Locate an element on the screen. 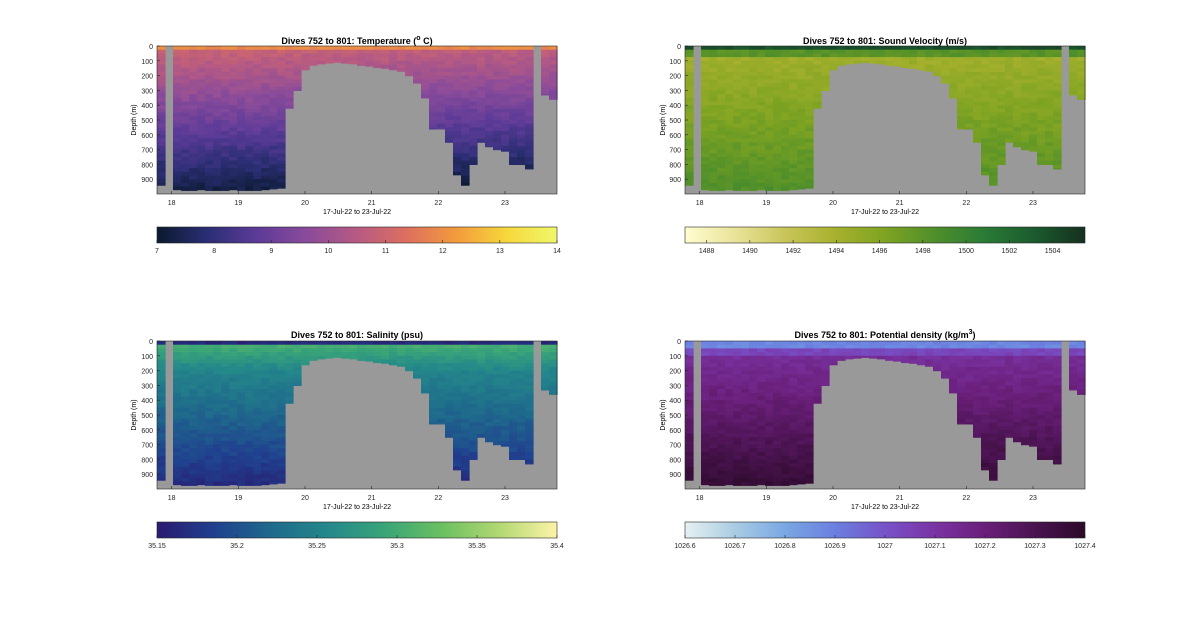  colorbar-tick-label: 35.3 is located at coordinates (397, 546).